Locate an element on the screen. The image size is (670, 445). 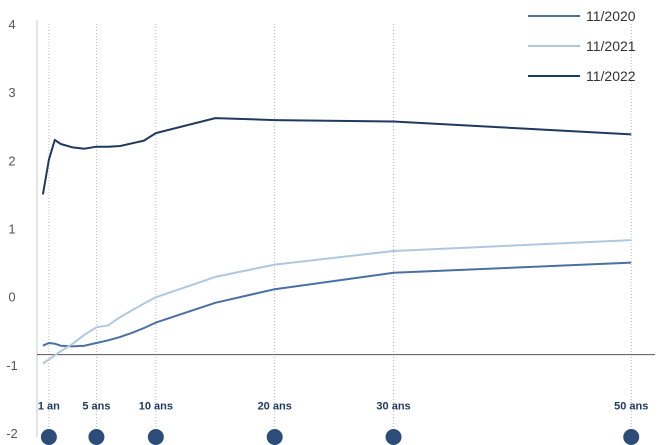
y-tick-label: 4 is located at coordinates (11, 24).